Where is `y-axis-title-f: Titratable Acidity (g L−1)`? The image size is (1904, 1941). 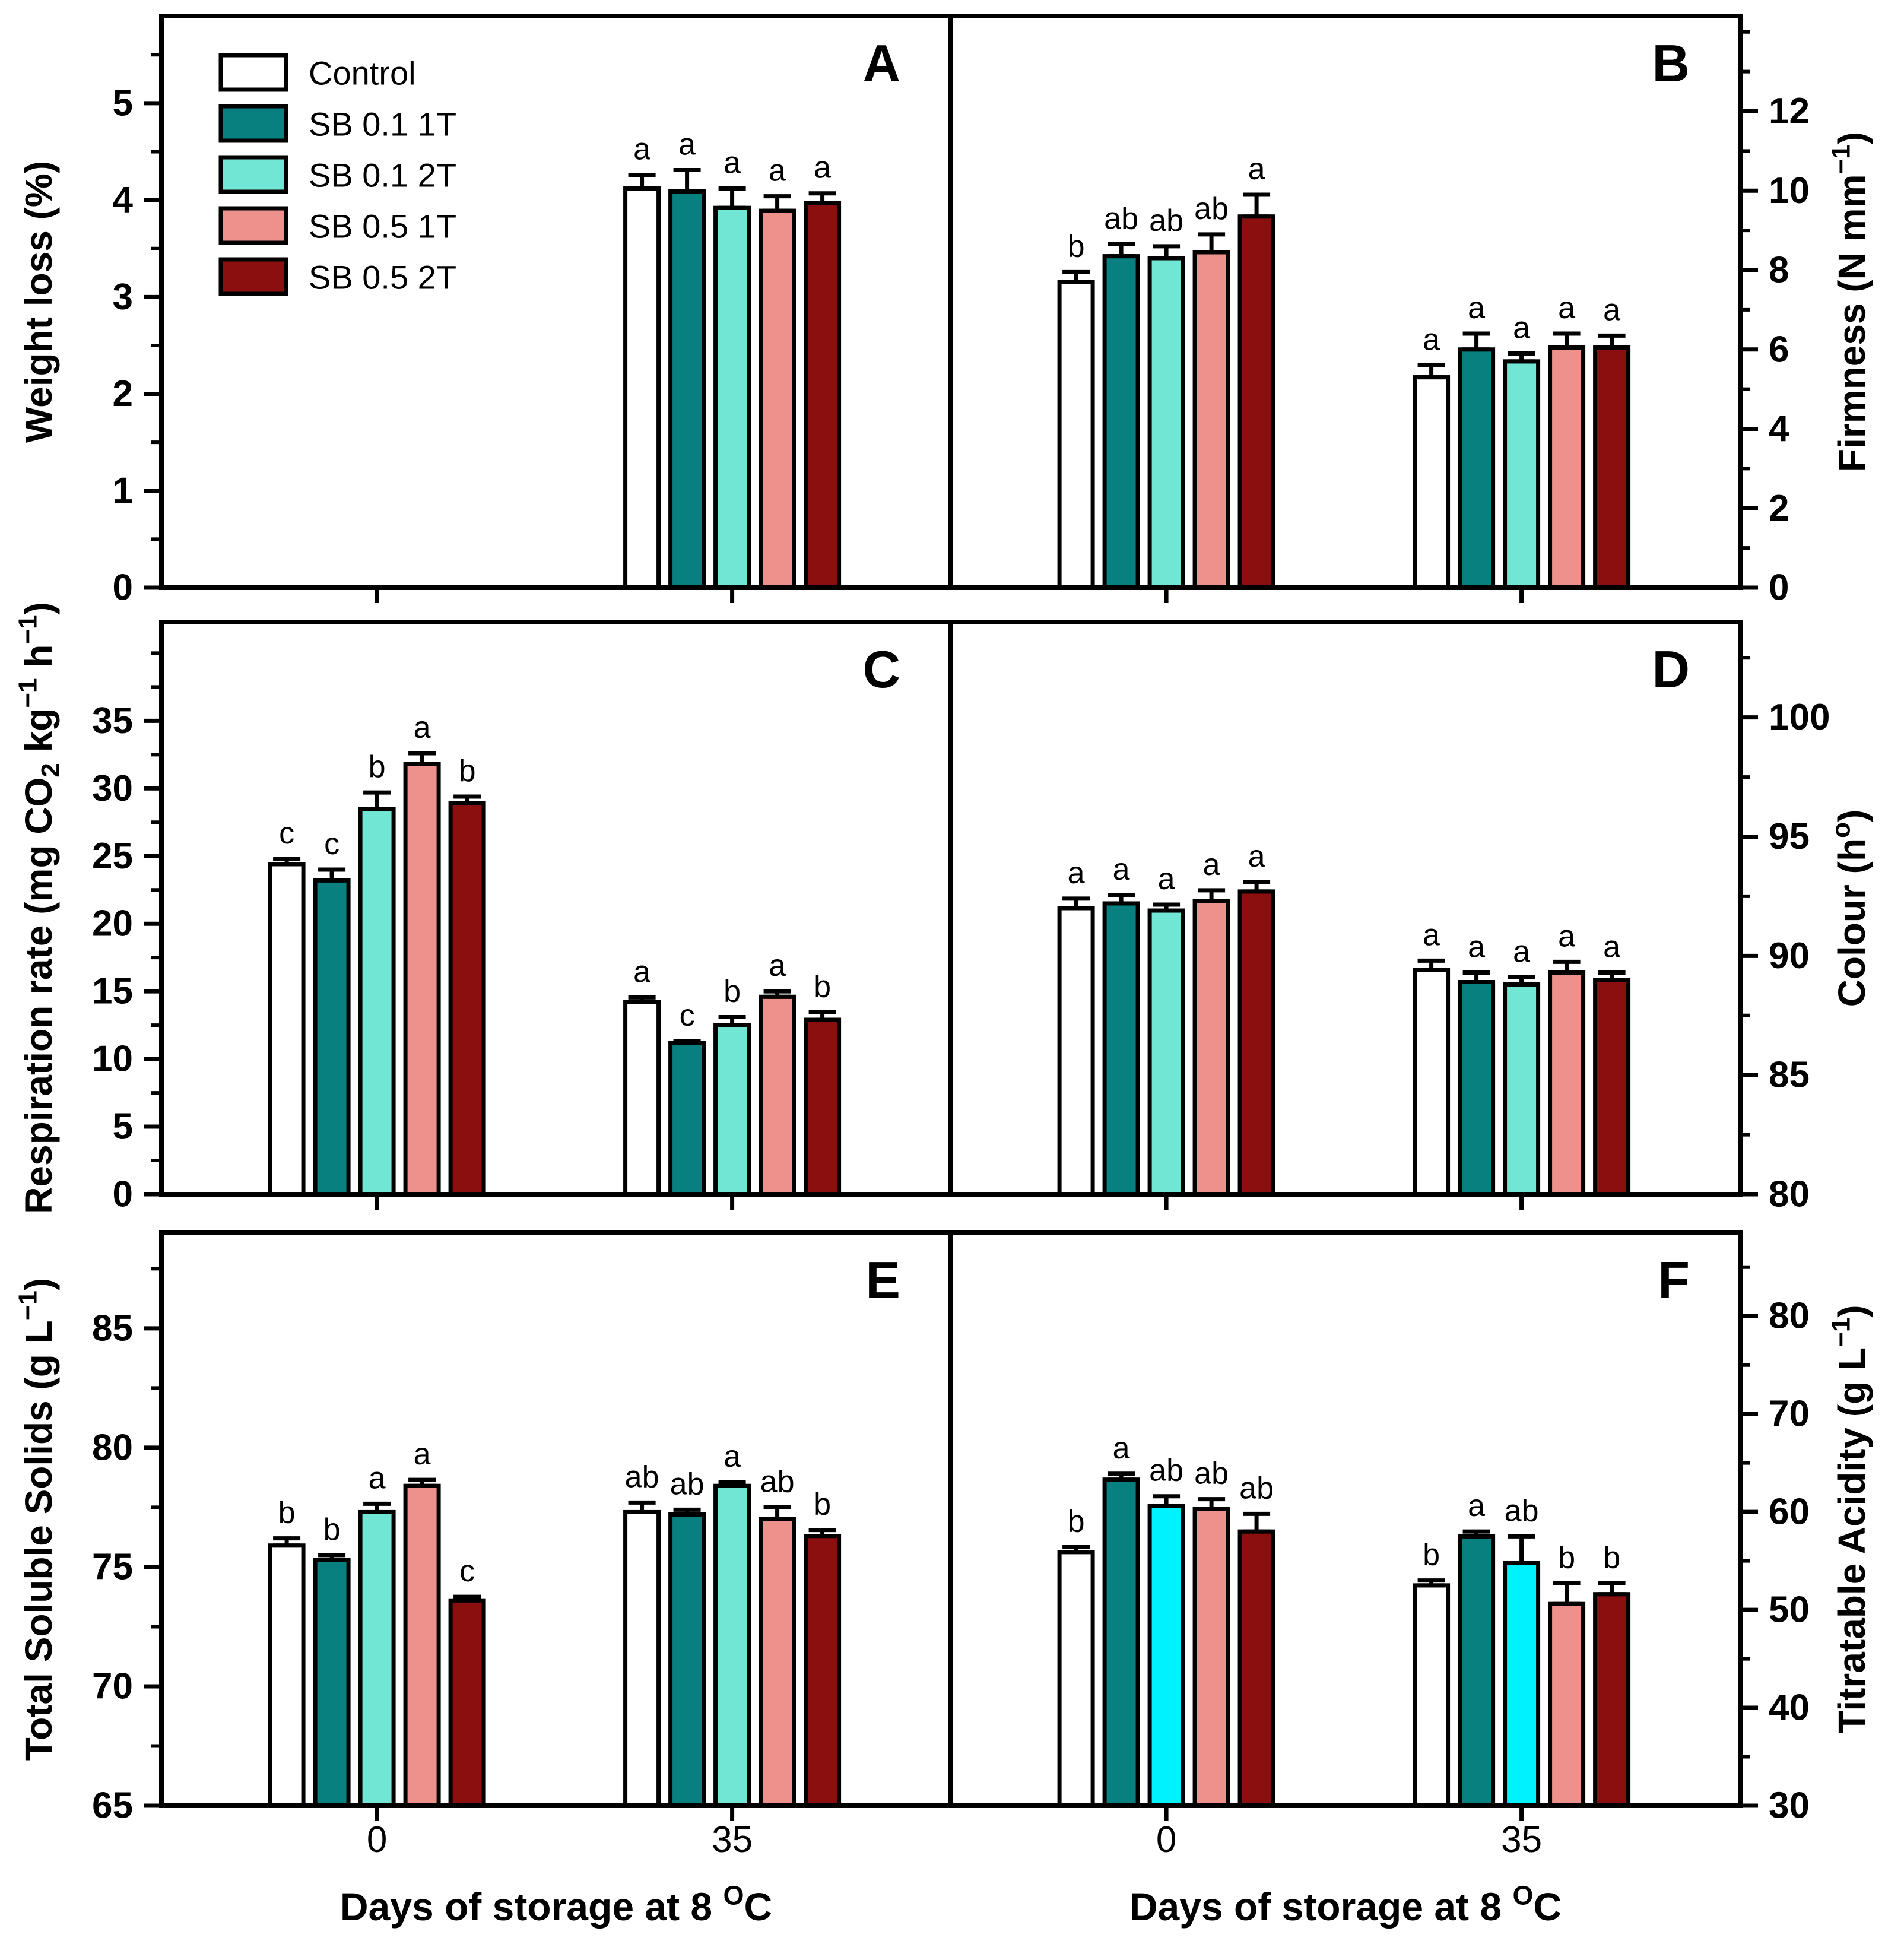
y-axis-title-f: Titratable Acidity (g L−1) is located at coordinates (1849, 1519).